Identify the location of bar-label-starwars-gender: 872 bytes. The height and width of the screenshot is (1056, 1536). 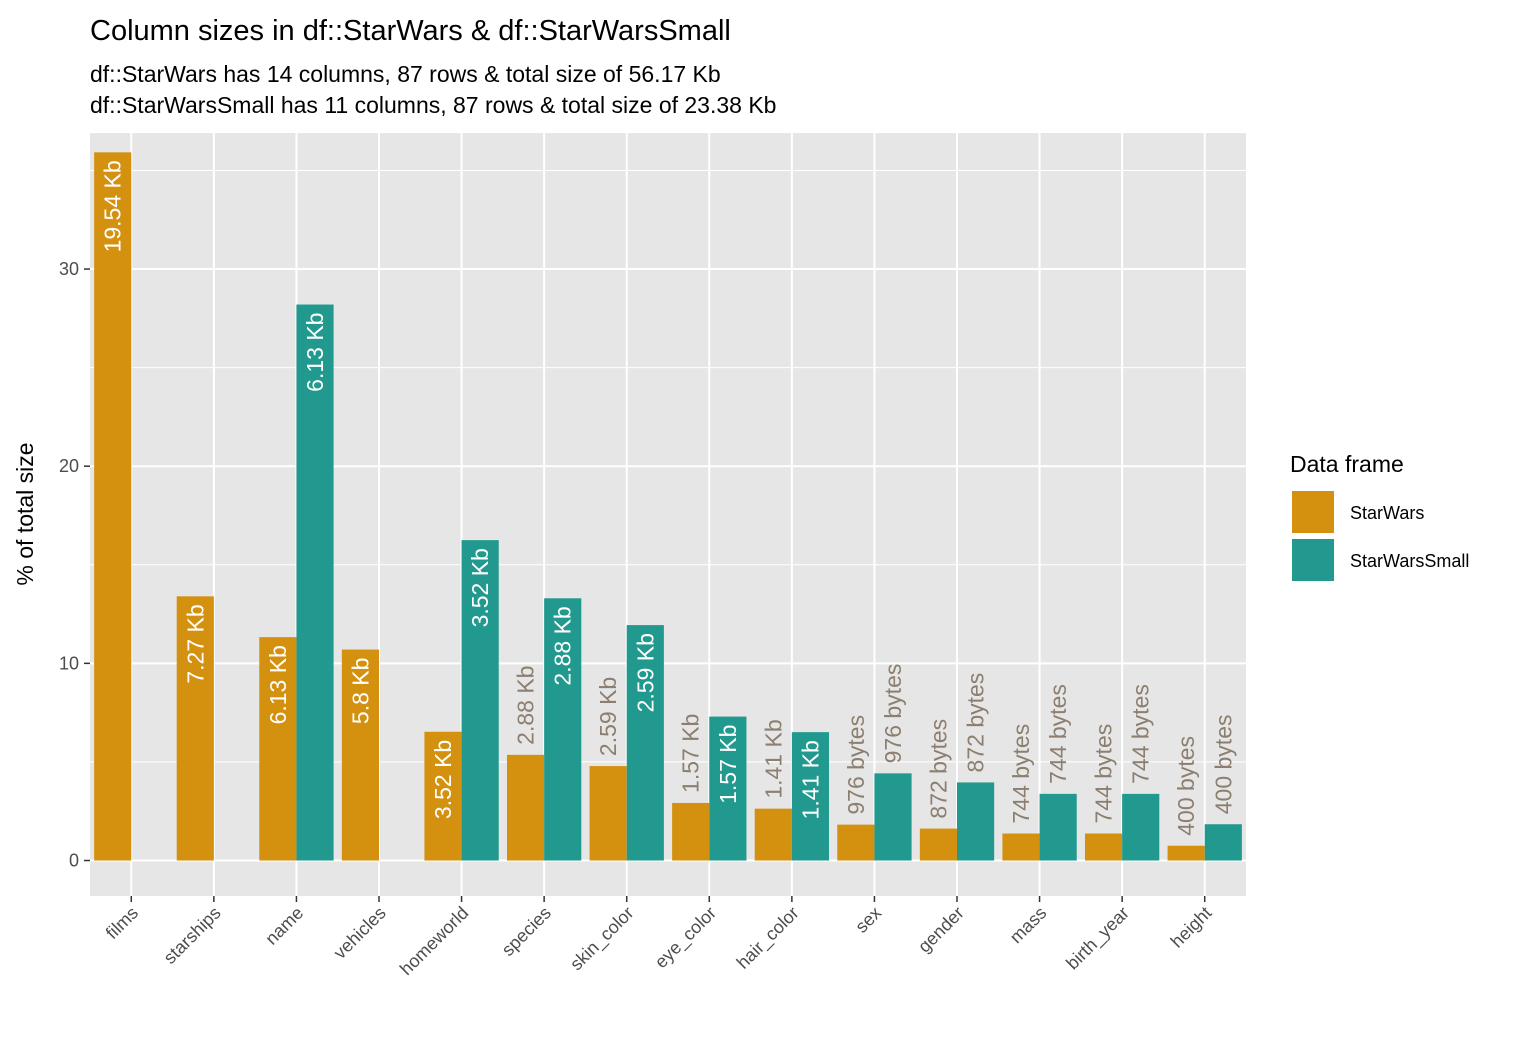
(938, 769).